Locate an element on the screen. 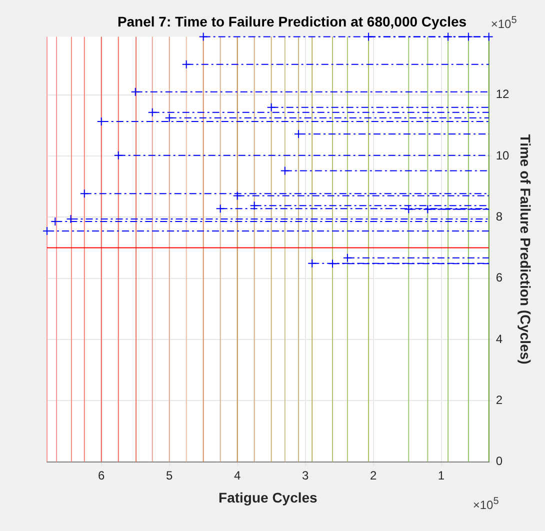 The width and height of the screenshot is (545, 531). y-tick-label: 2 is located at coordinates (499, 399).